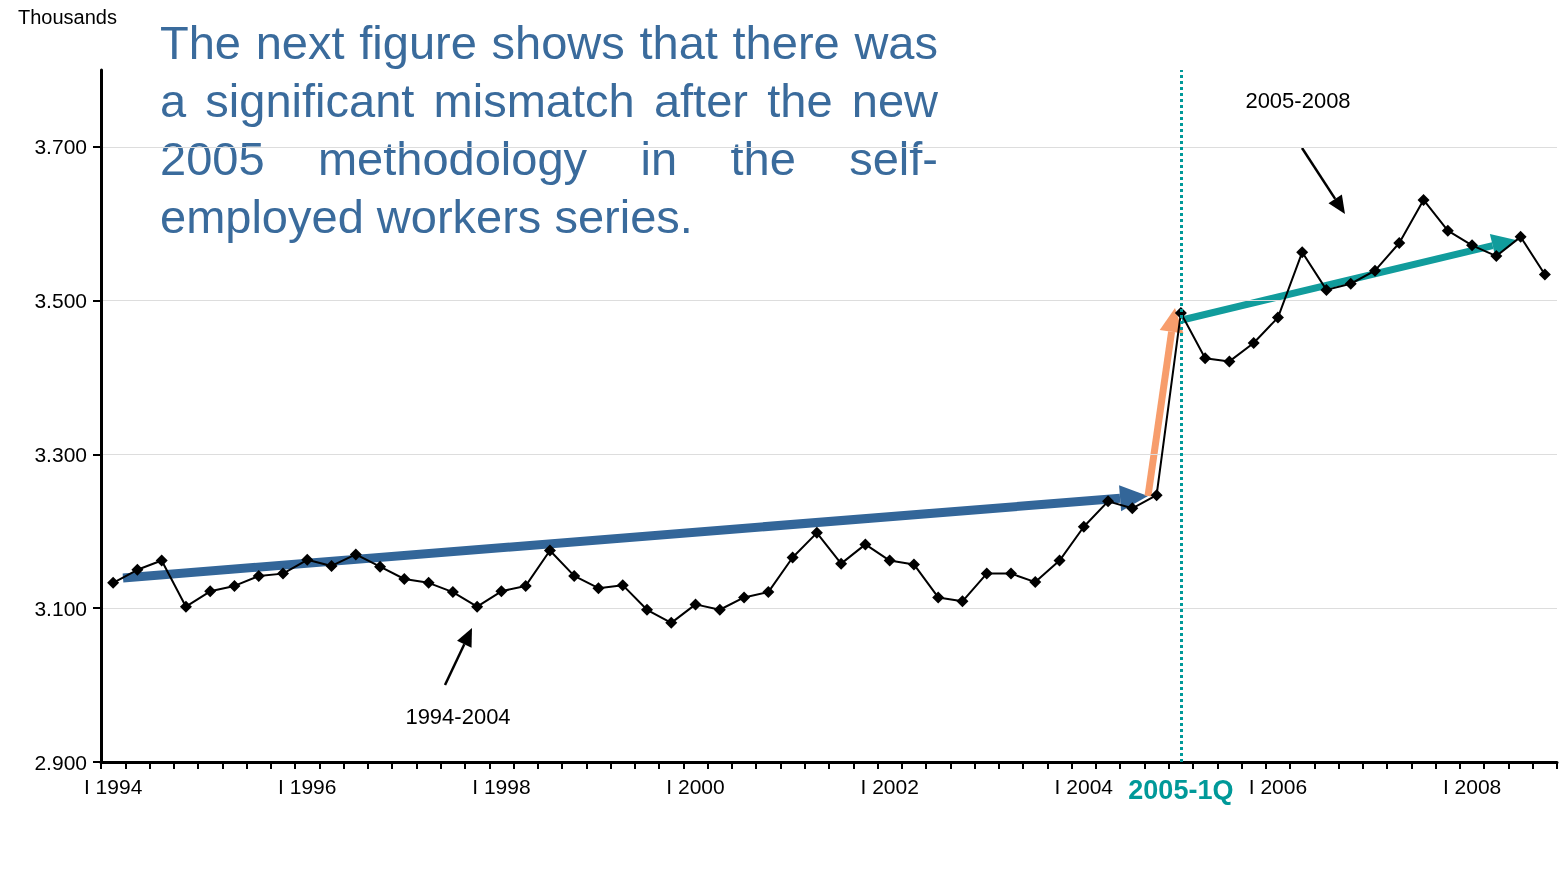  Describe the element at coordinates (549, 130) in the screenshot. I see `text: The next figure shows that there was a significant mismatch after the new 2005 methodology in the self-employed workers series.` at that location.